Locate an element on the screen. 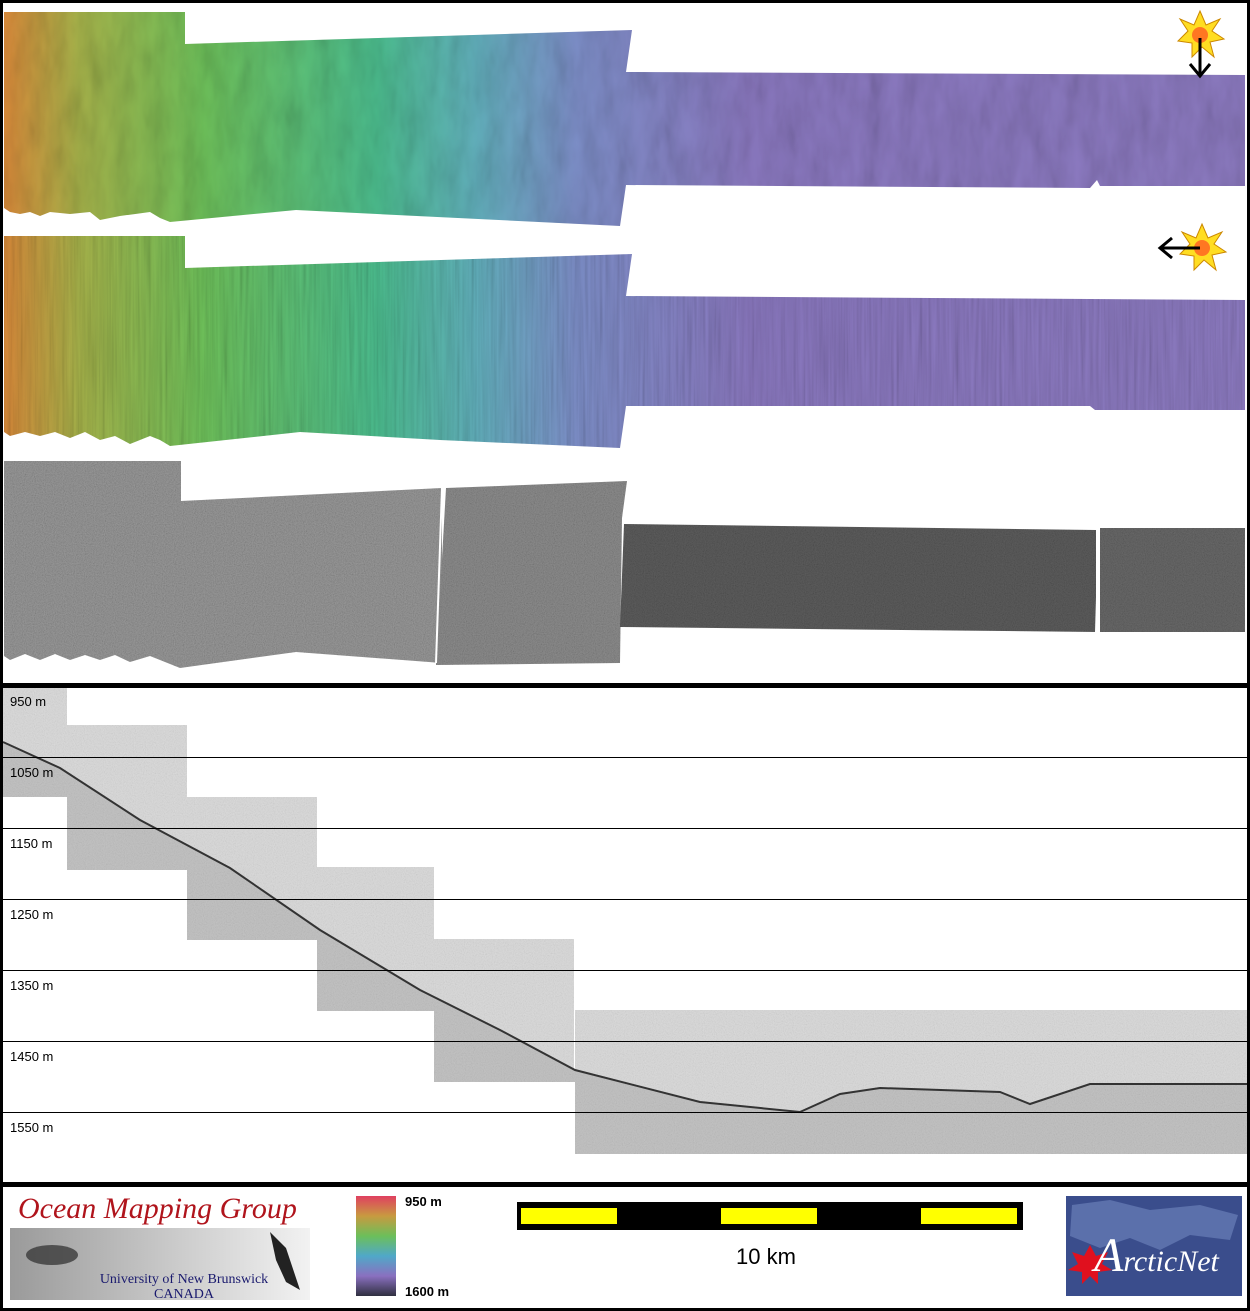 The height and width of the screenshot is (1311, 1250). legend-panel-border is located at coordinates (625, 1247).